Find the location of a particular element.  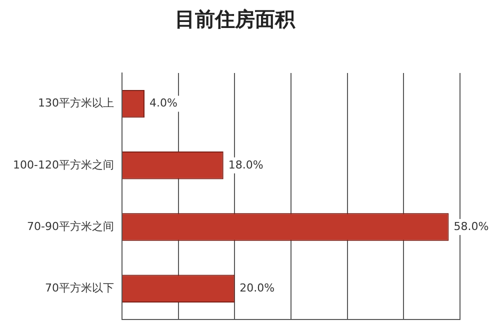

data-label: 20.0% is located at coordinates (257, 287).